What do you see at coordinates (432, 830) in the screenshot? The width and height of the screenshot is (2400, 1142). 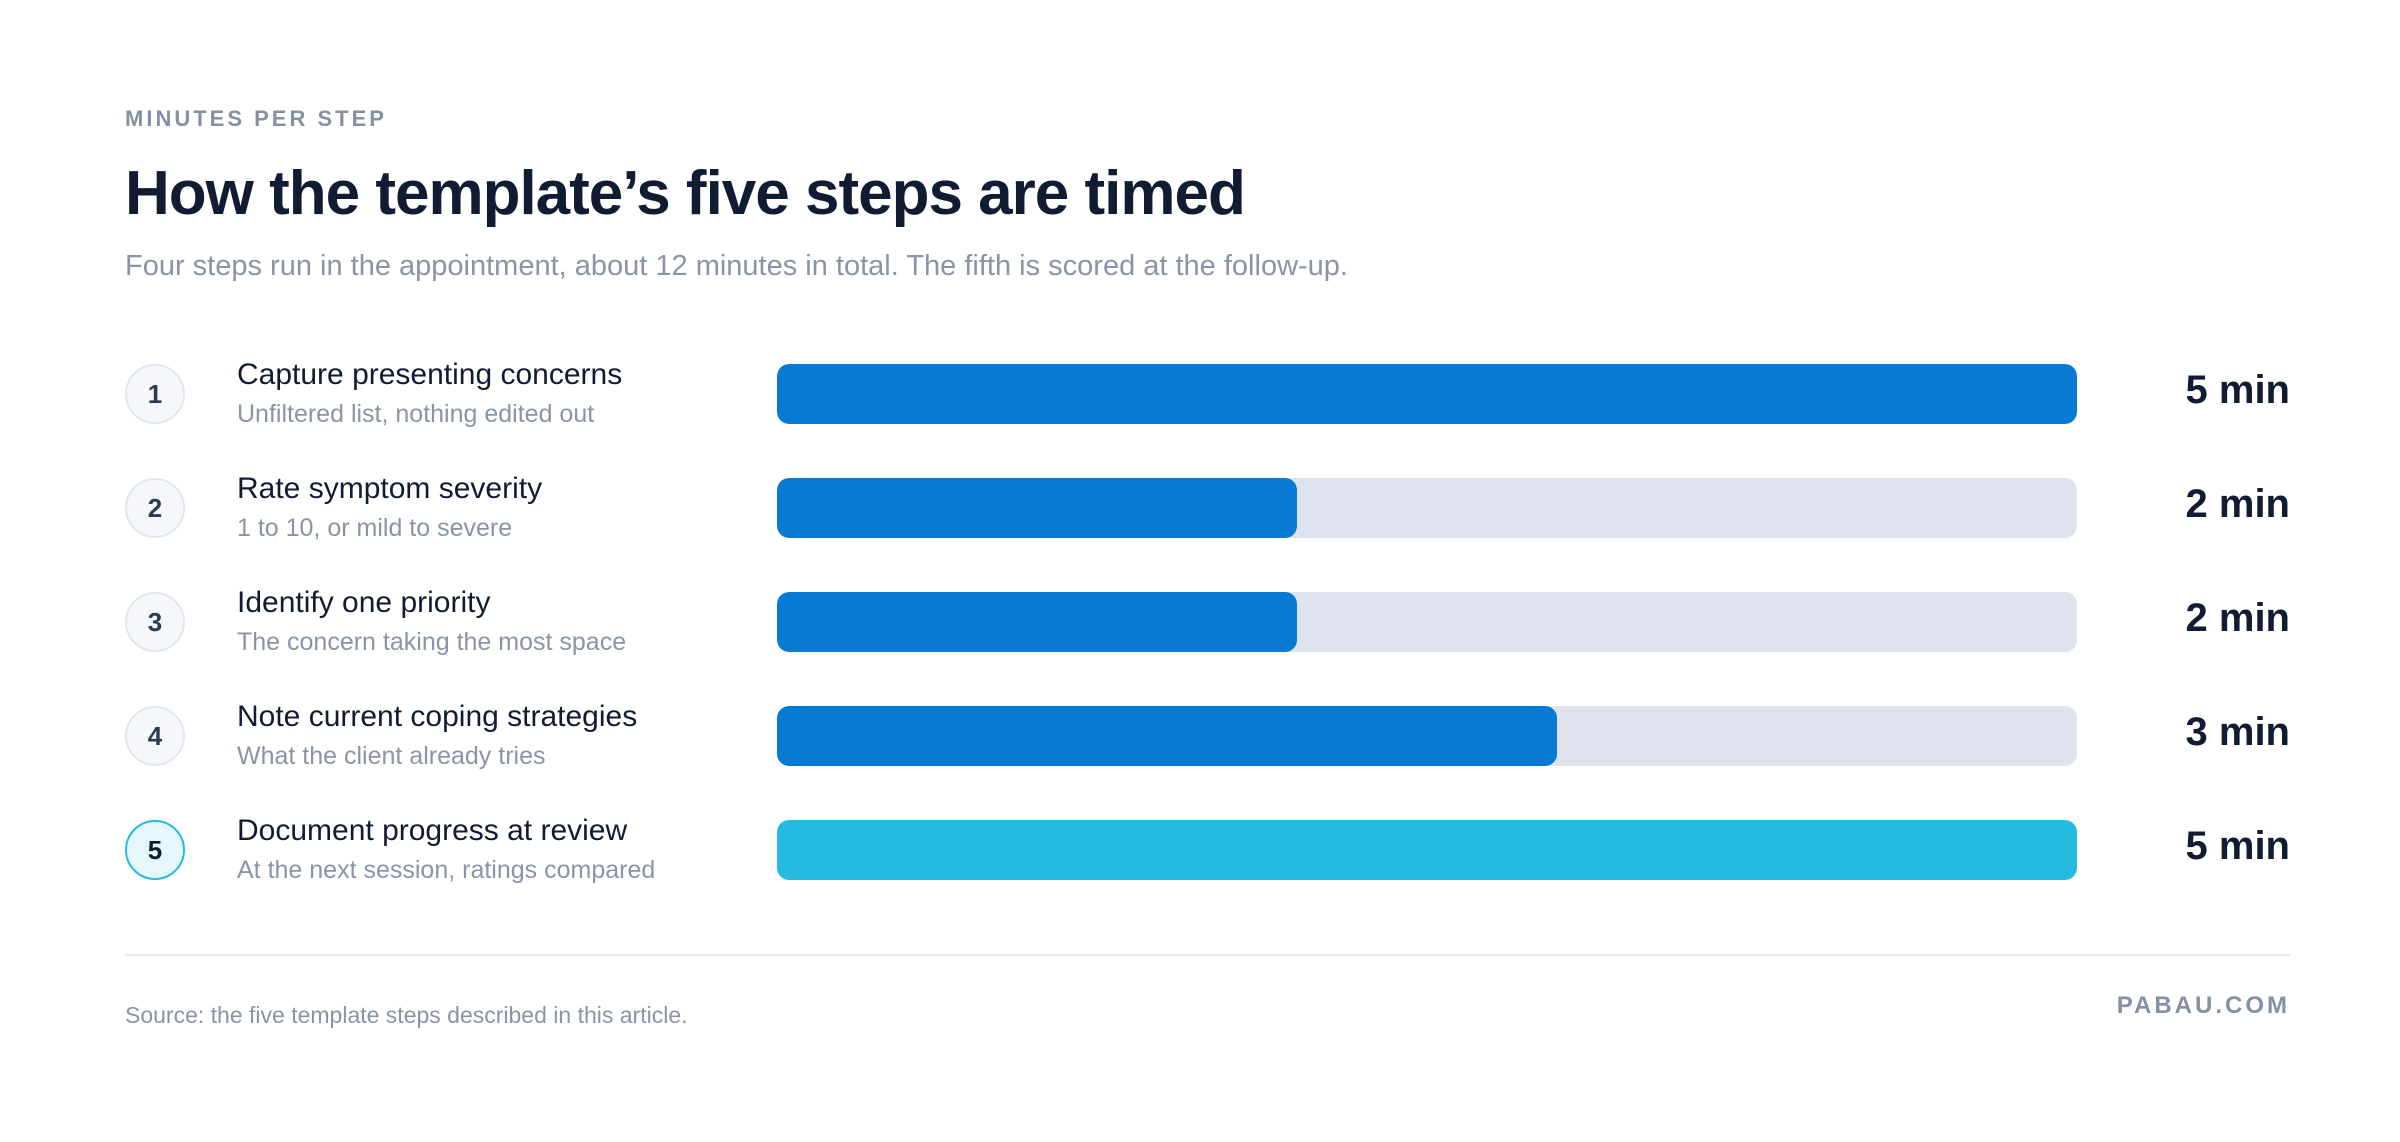 I see `category-label: Document progress at review` at bounding box center [432, 830].